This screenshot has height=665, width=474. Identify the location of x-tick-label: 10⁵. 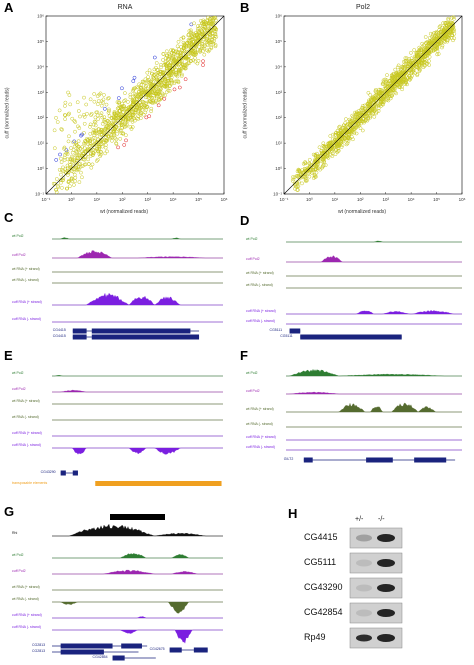
(198, 199).